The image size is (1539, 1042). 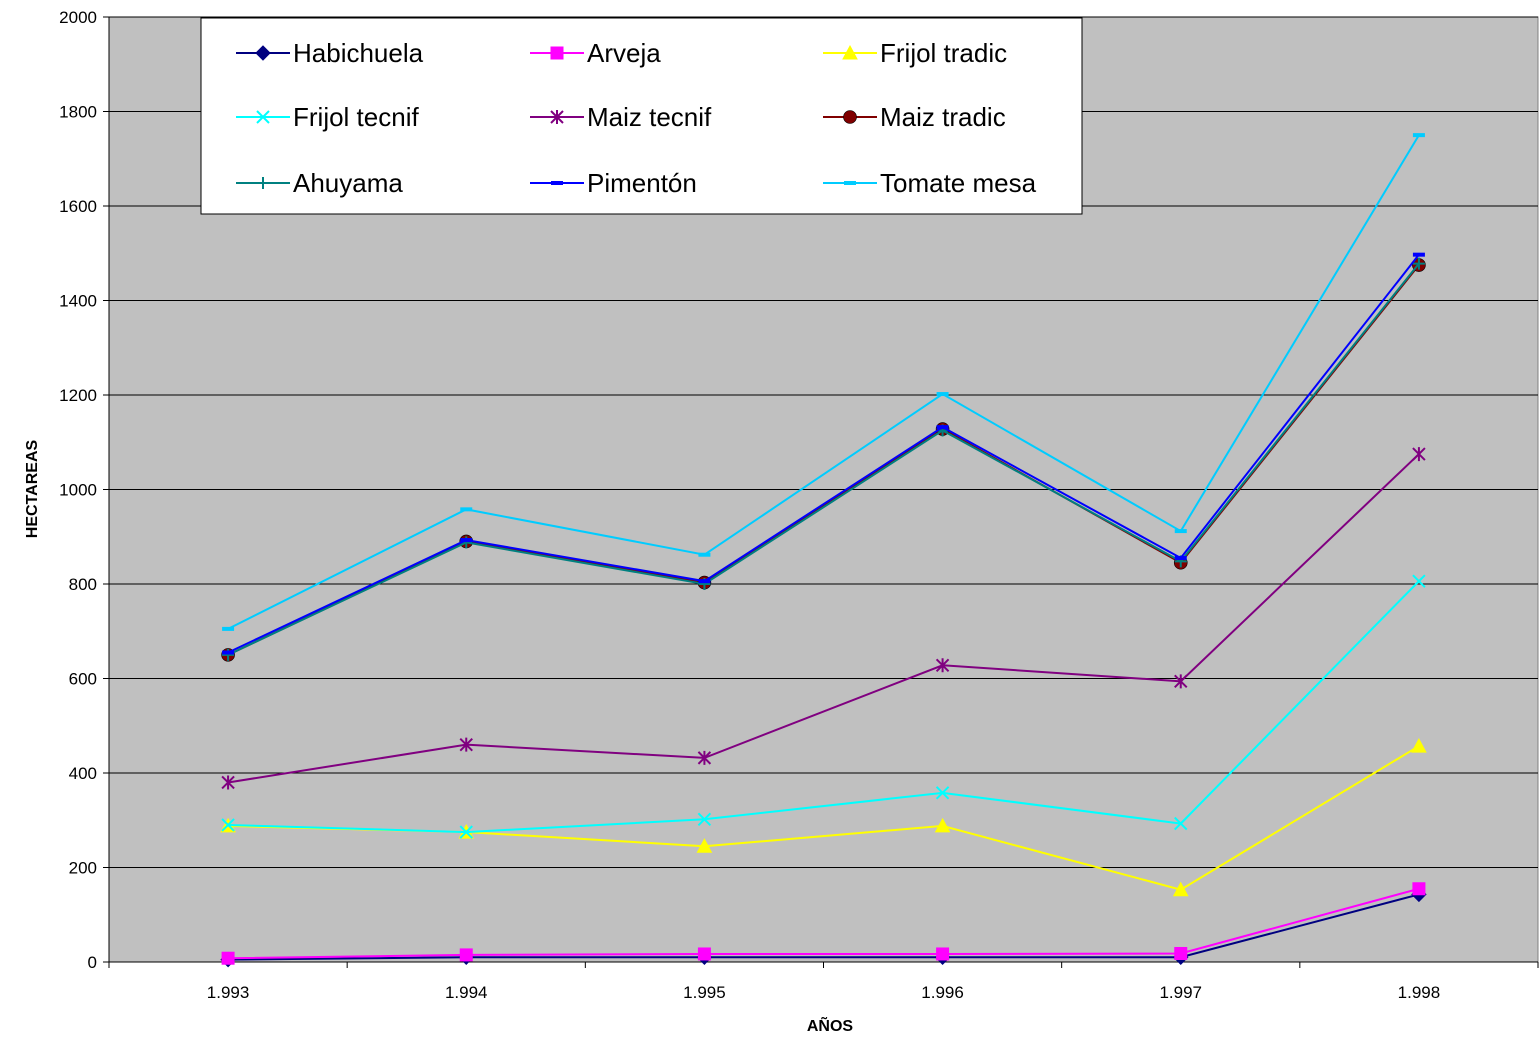 What do you see at coordinates (958, 183) in the screenshot?
I see `legend-label: Tomate mesa` at bounding box center [958, 183].